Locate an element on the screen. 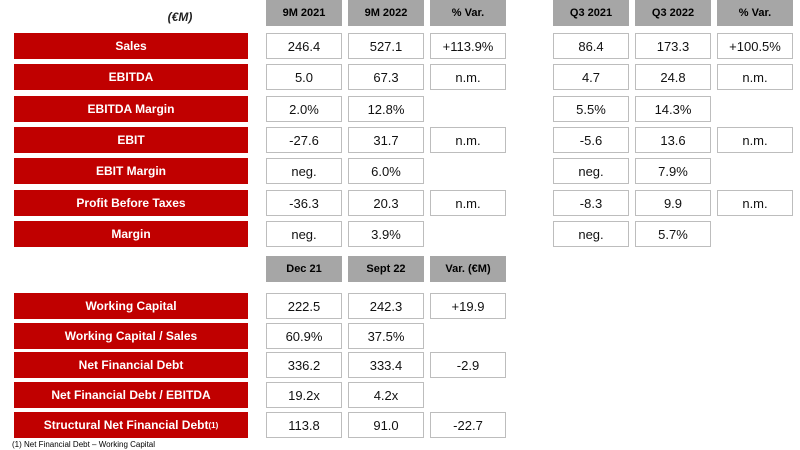 This screenshot has width=800, height=450. bs-label-text: Net Financial Debt is located at coordinates (131, 365).